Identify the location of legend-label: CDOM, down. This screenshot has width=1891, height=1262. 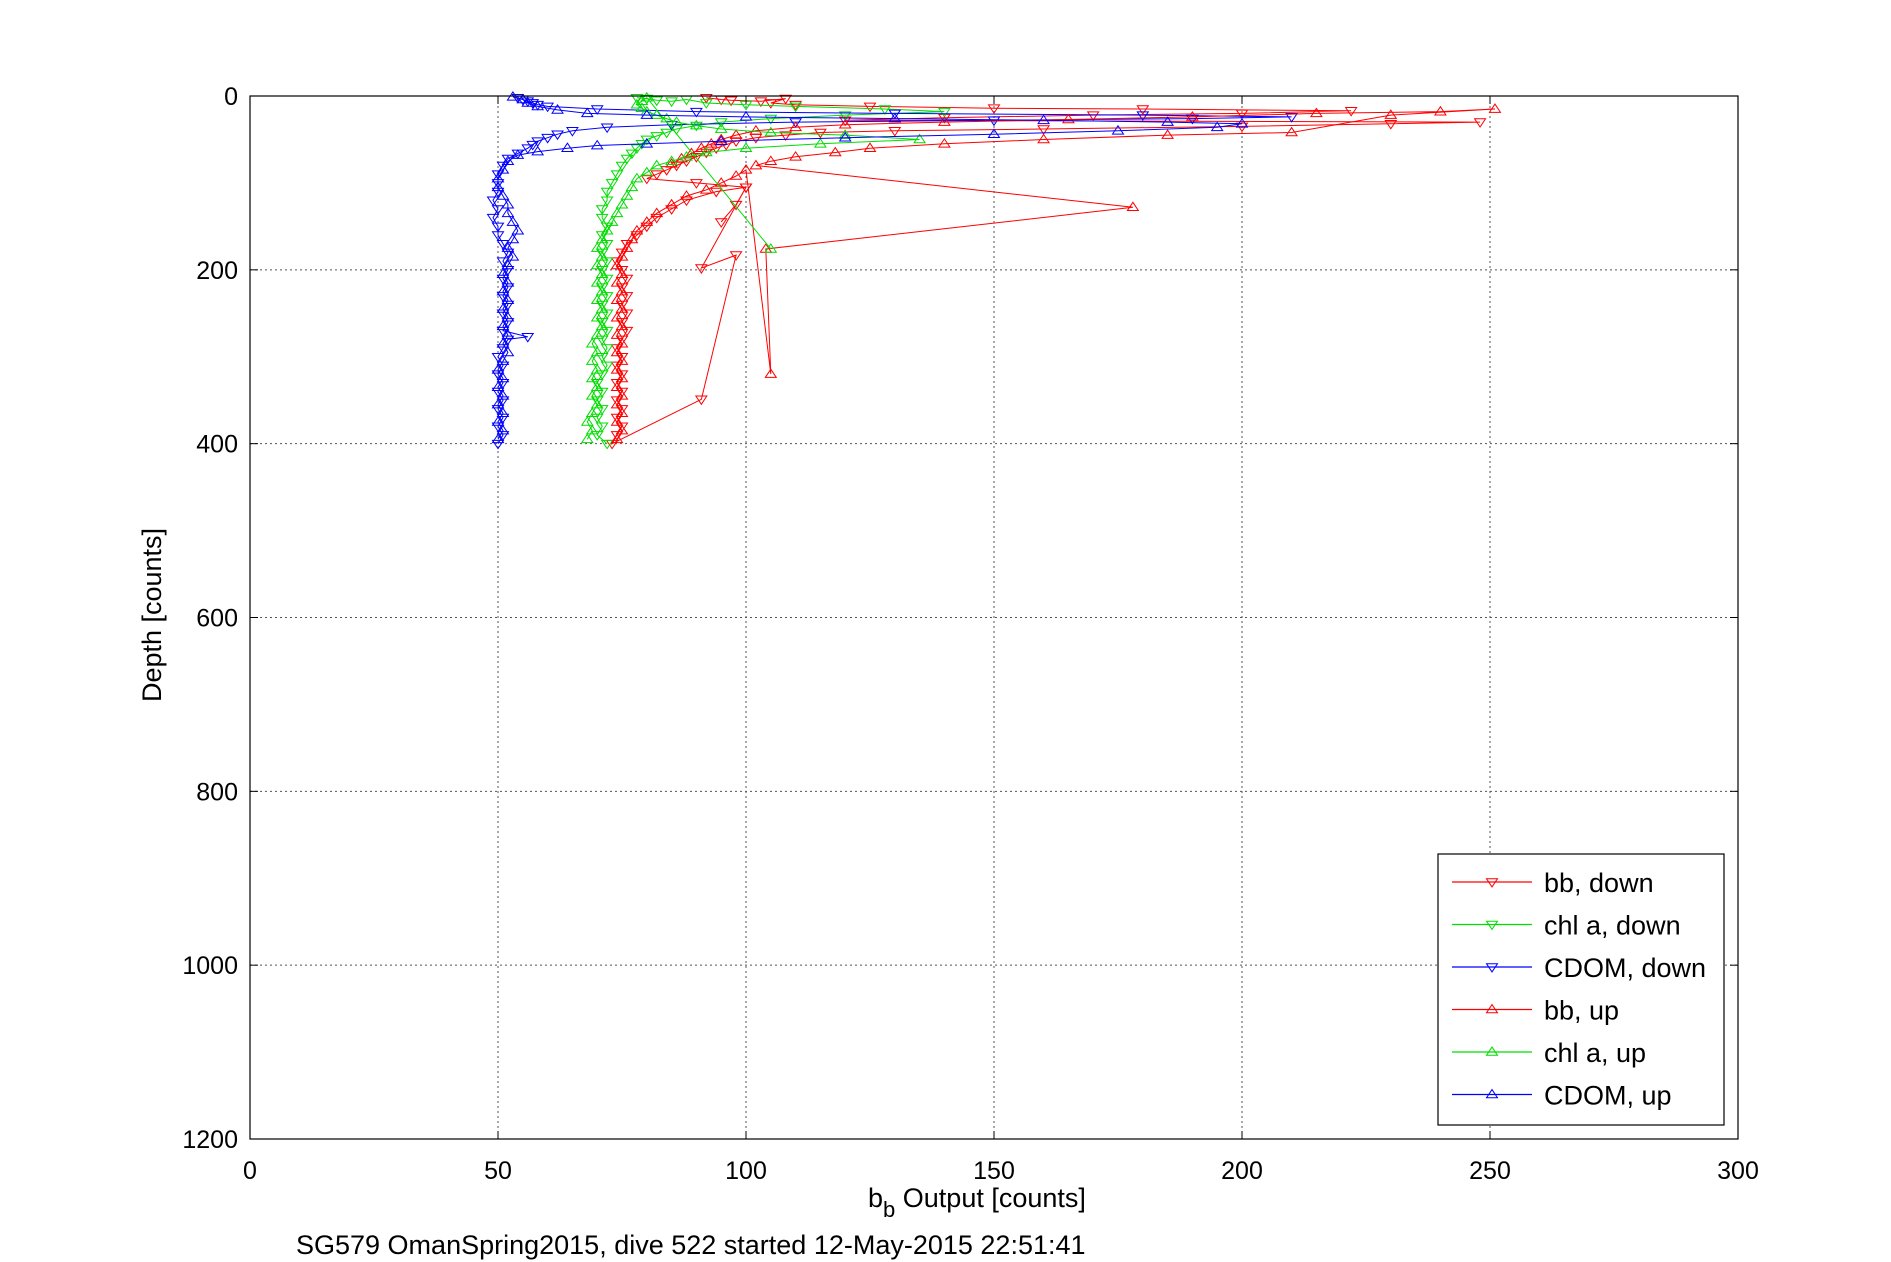
(1625, 968).